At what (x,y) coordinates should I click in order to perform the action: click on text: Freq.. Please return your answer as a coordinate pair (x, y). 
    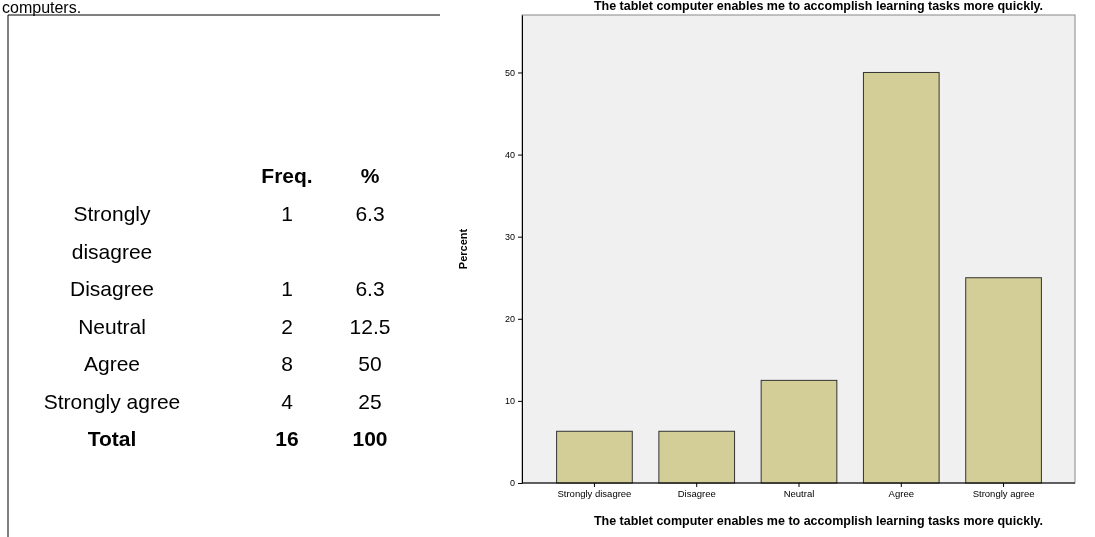
    Looking at the image, I should click on (287, 175).